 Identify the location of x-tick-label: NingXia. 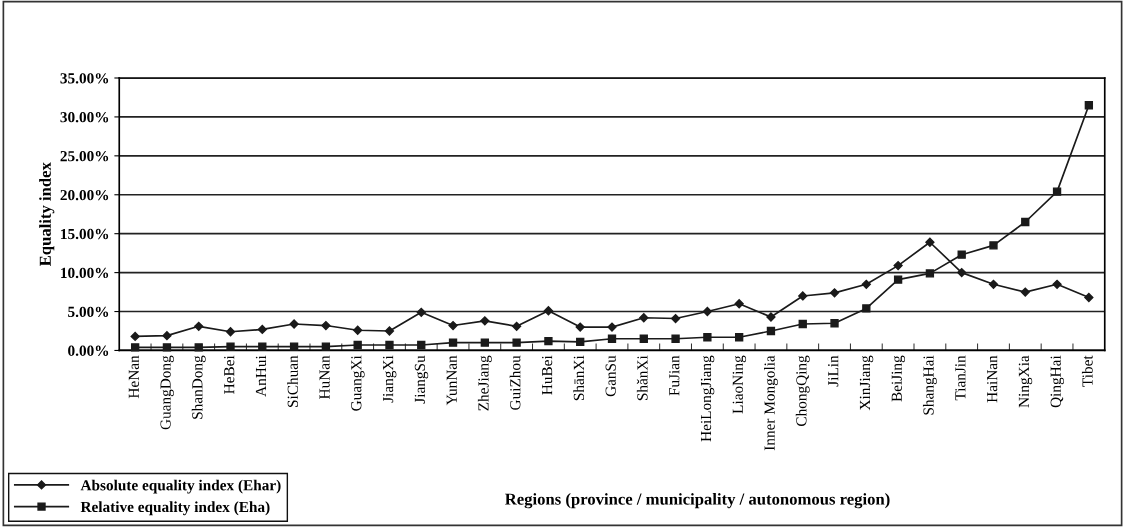
(1025, 381).